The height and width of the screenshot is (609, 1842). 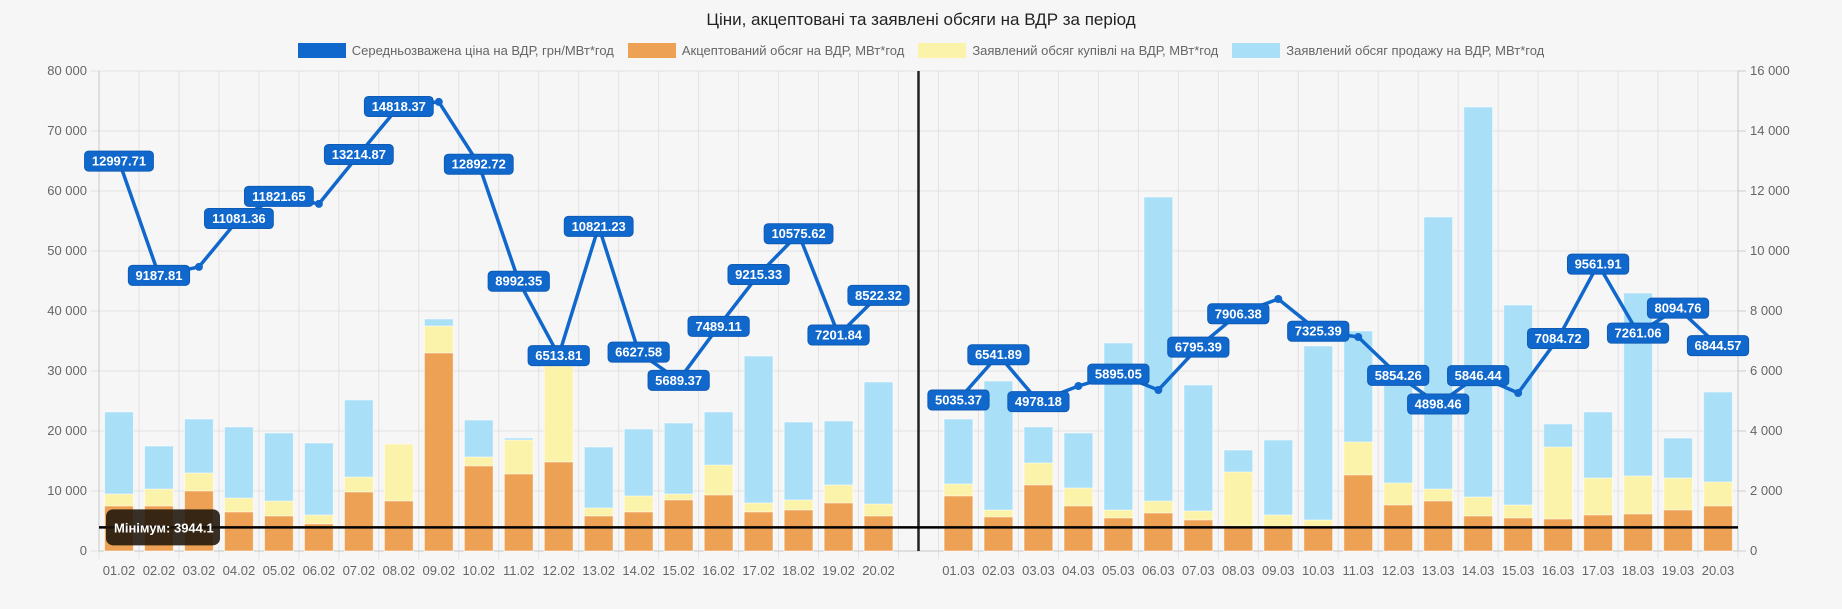 What do you see at coordinates (998, 570) in the screenshot?
I see `x-tick-label: 02.03` at bounding box center [998, 570].